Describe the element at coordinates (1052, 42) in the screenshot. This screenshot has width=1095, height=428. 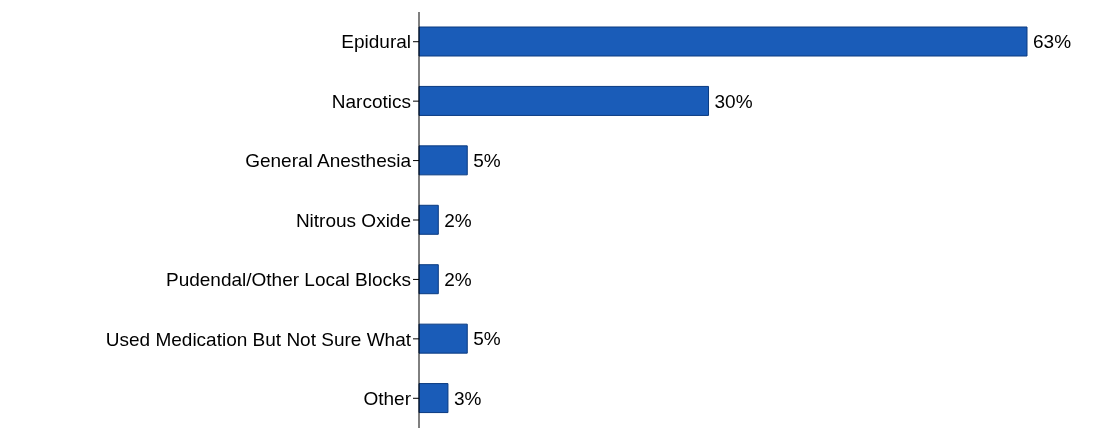
I see `data-label: 63%` at that location.